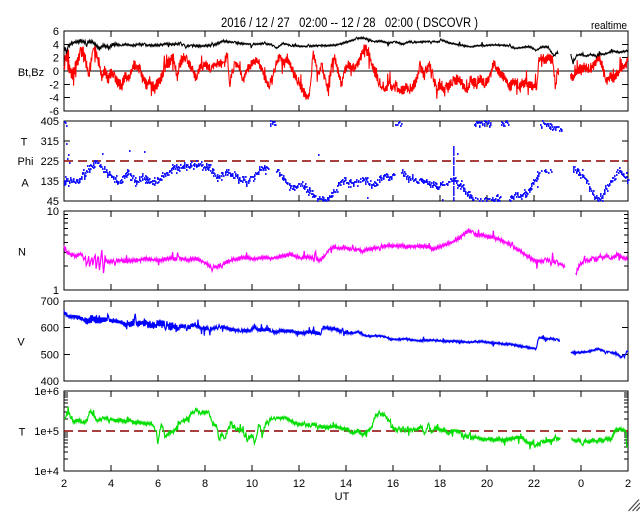  I want to click on svg-text: 18, so click(440, 484).